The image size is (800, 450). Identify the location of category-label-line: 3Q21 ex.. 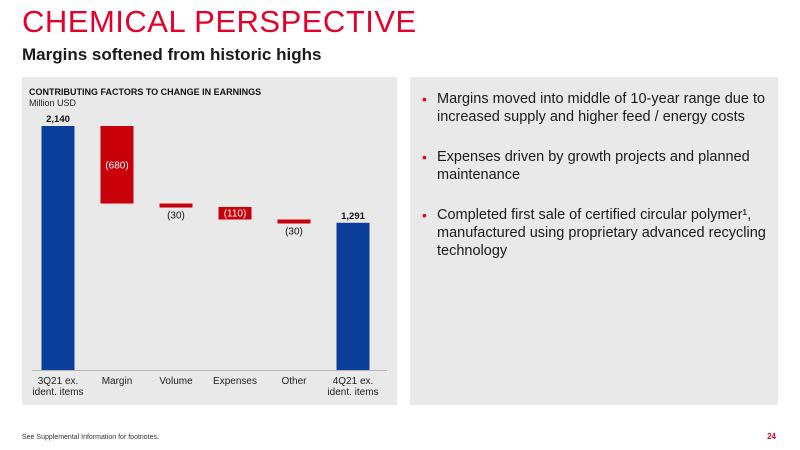
(58, 381).